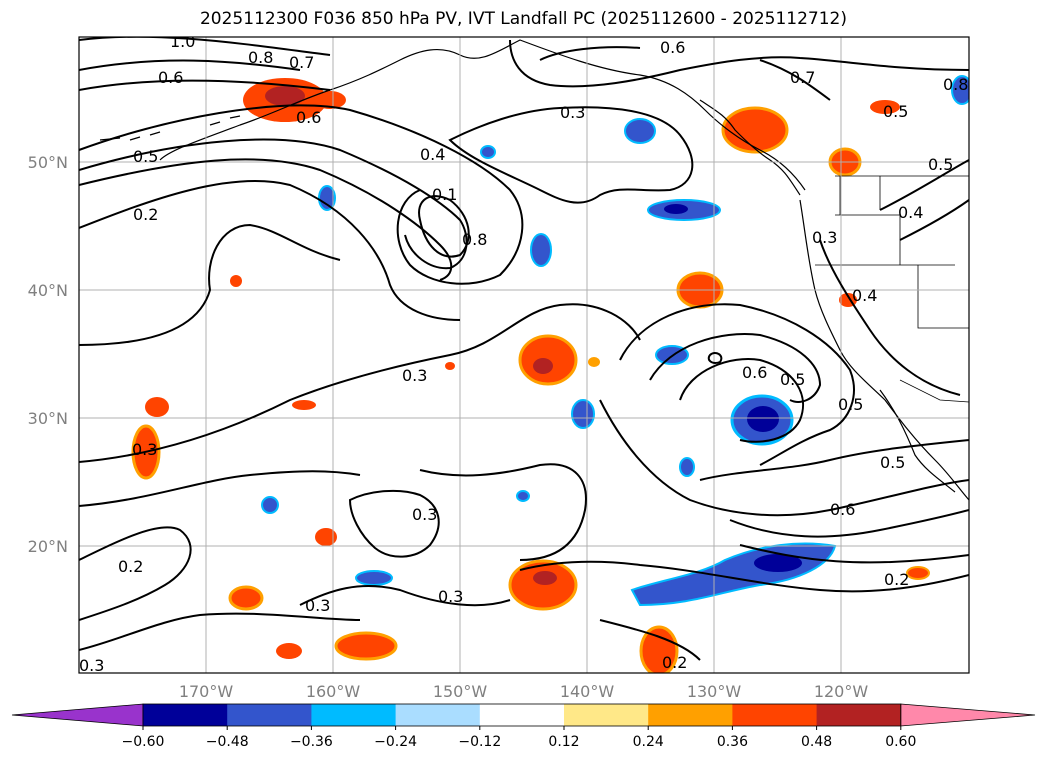 This screenshot has height=765, width=1047. Describe the element at coordinates (900, 742) in the screenshot. I see `colorbar-tick-label: 0.60` at that location.